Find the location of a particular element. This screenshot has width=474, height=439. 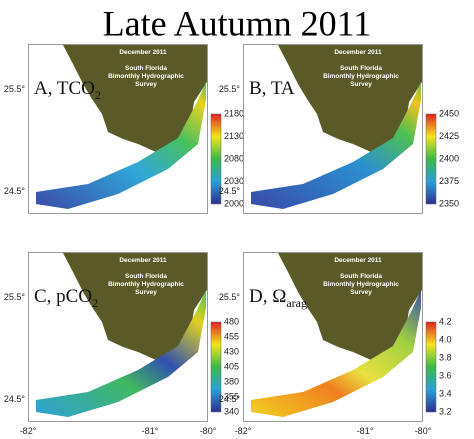

panel-label-main: D, Ω is located at coordinates (267, 296).